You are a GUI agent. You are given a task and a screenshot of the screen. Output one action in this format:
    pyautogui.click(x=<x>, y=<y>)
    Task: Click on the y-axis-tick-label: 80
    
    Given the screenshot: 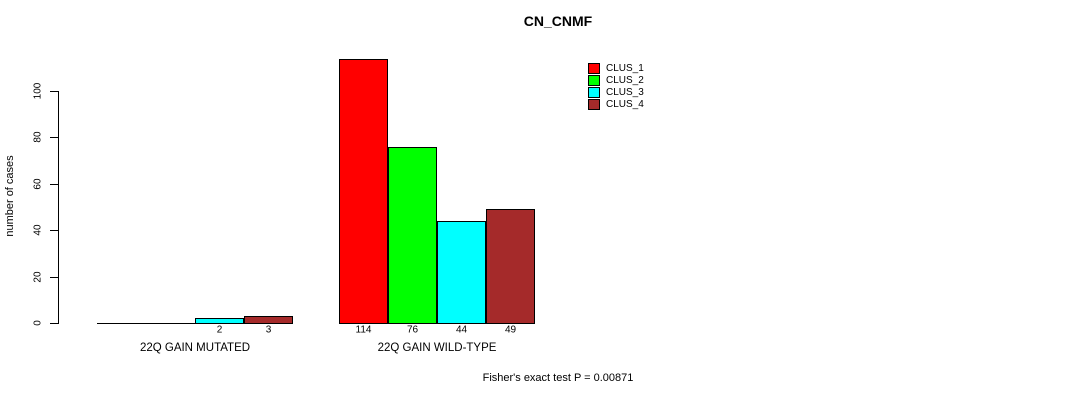 What is the action you would take?
    pyautogui.click(x=38, y=137)
    